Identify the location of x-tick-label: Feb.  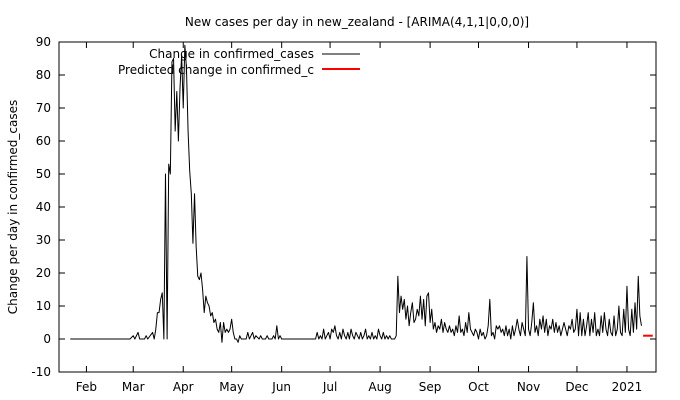
(86, 387).